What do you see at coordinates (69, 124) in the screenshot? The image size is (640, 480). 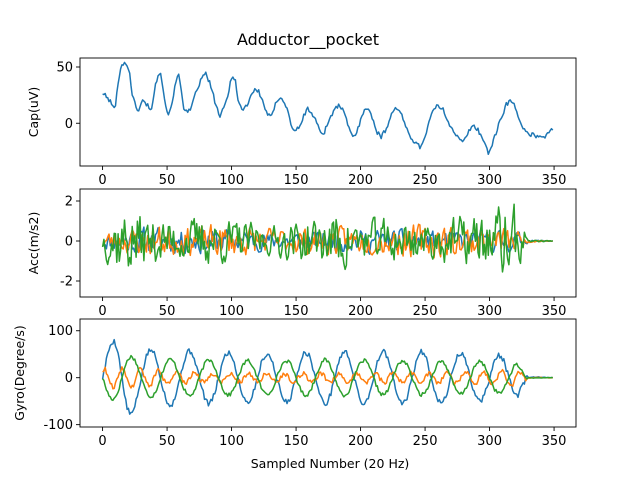 I see `y-tick-label-cap: 0` at bounding box center [69, 124].